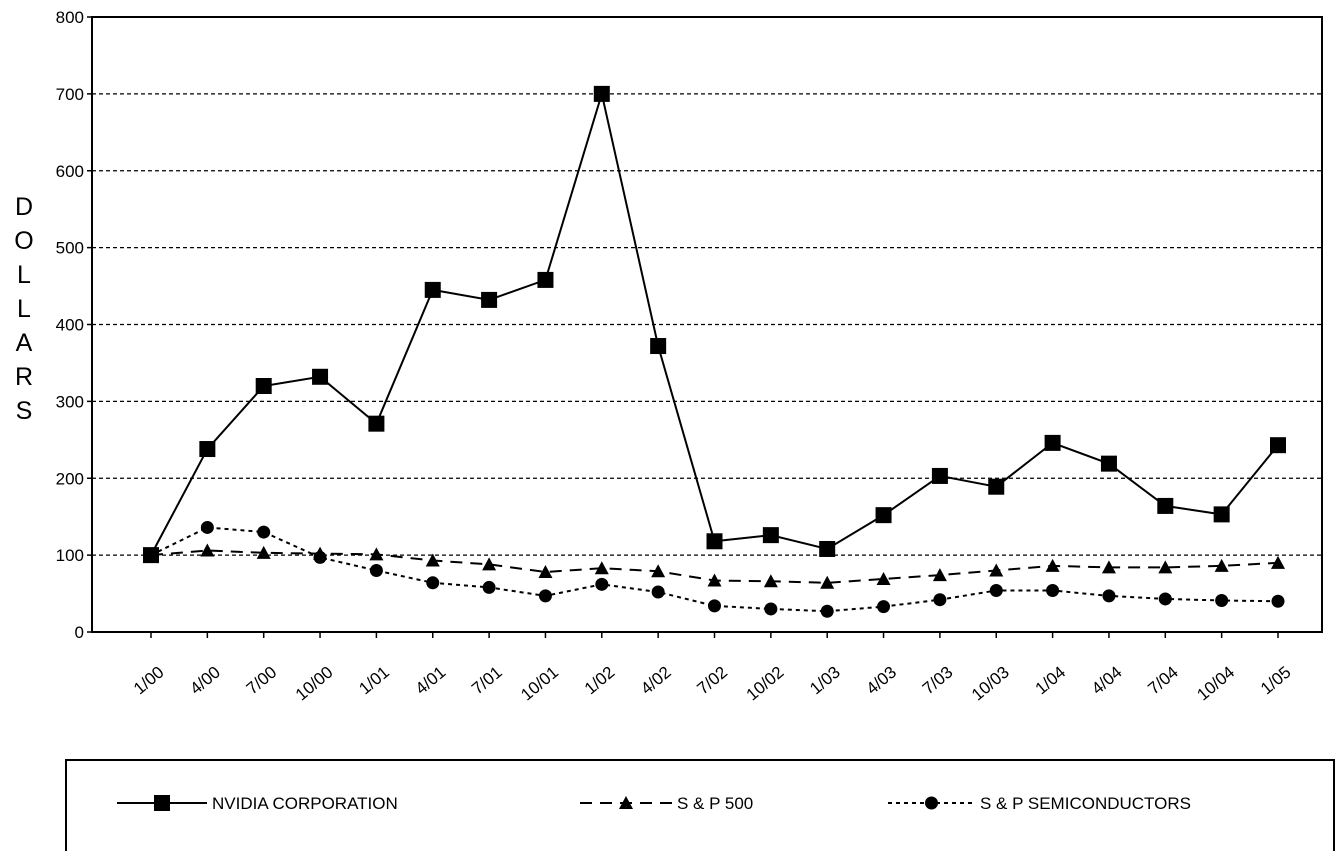  What do you see at coordinates (374, 681) in the screenshot?
I see `x-tick-label: 1/01` at bounding box center [374, 681].